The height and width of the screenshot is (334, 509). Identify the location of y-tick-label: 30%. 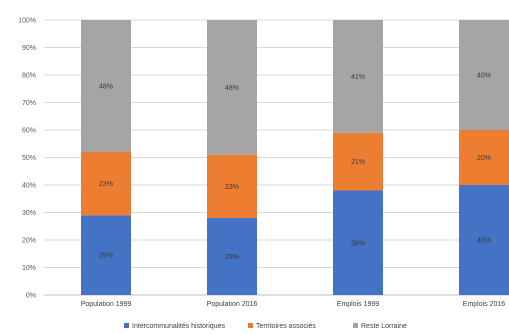
(29, 213).